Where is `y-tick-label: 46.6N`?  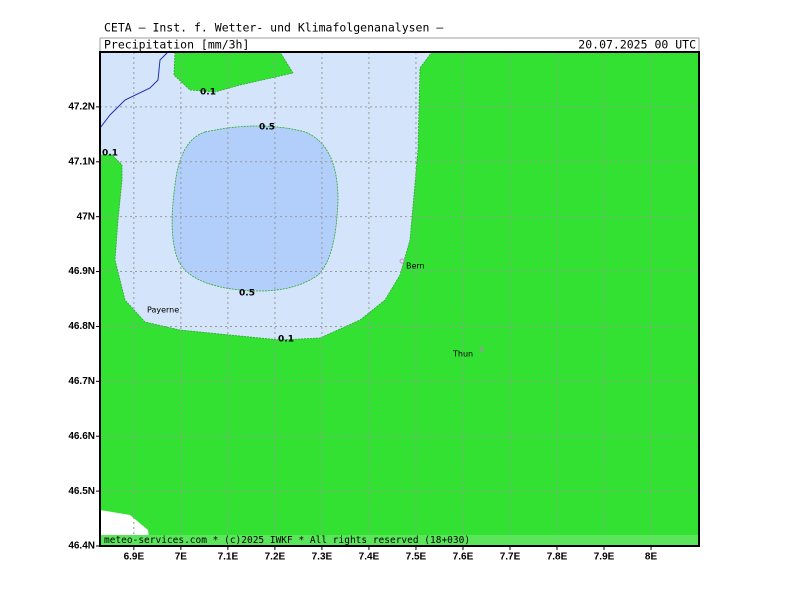
y-tick-label: 46.6N is located at coordinates (81, 436).